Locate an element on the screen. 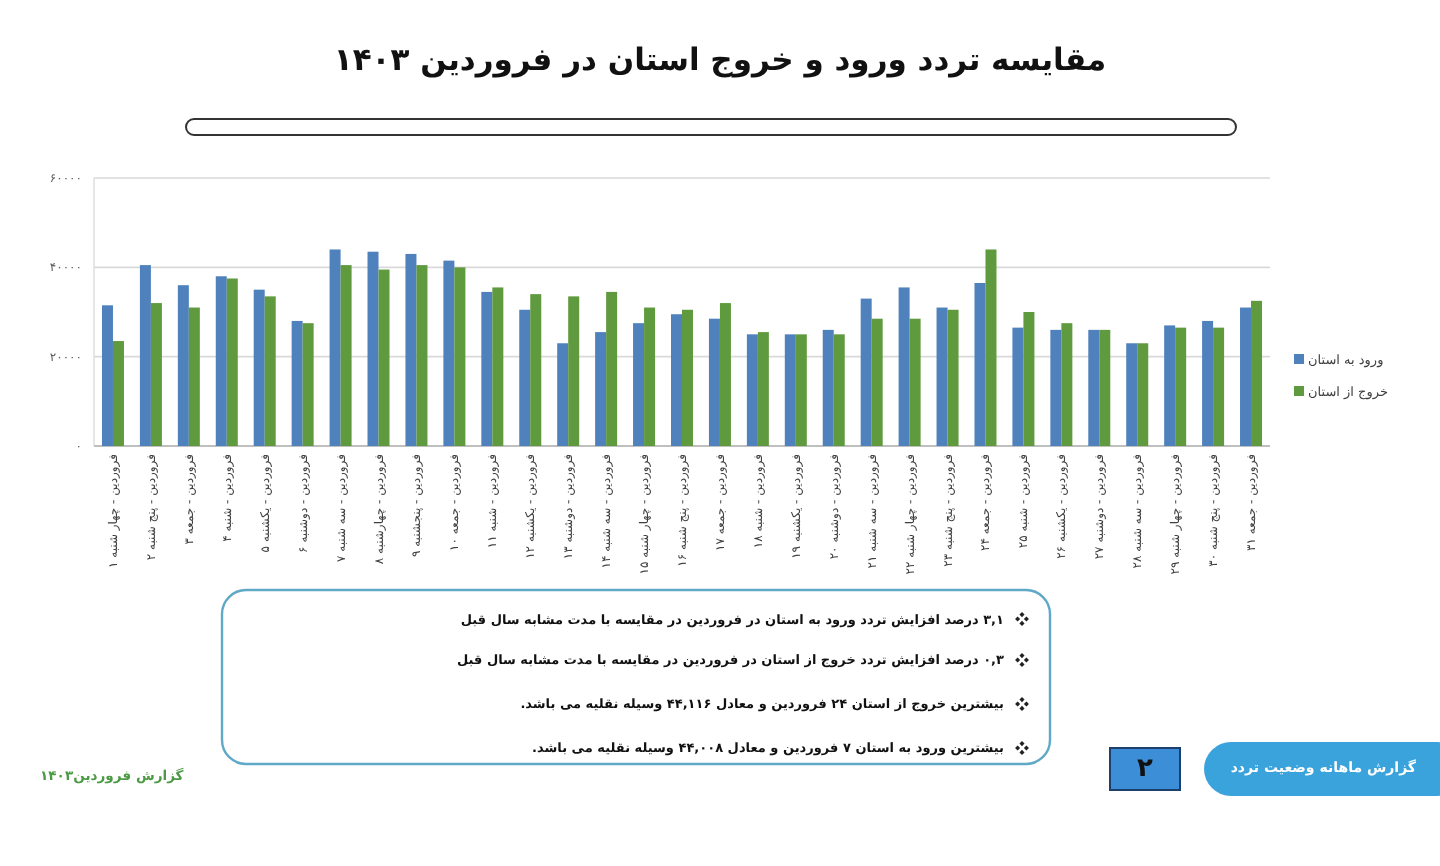 Image resolution: width=1440 pixels, height=866 pixels. chart-title: مقایسه تردد ورود و خروج استان در فروردین ۱۴۰۳ is located at coordinates (720, 60).